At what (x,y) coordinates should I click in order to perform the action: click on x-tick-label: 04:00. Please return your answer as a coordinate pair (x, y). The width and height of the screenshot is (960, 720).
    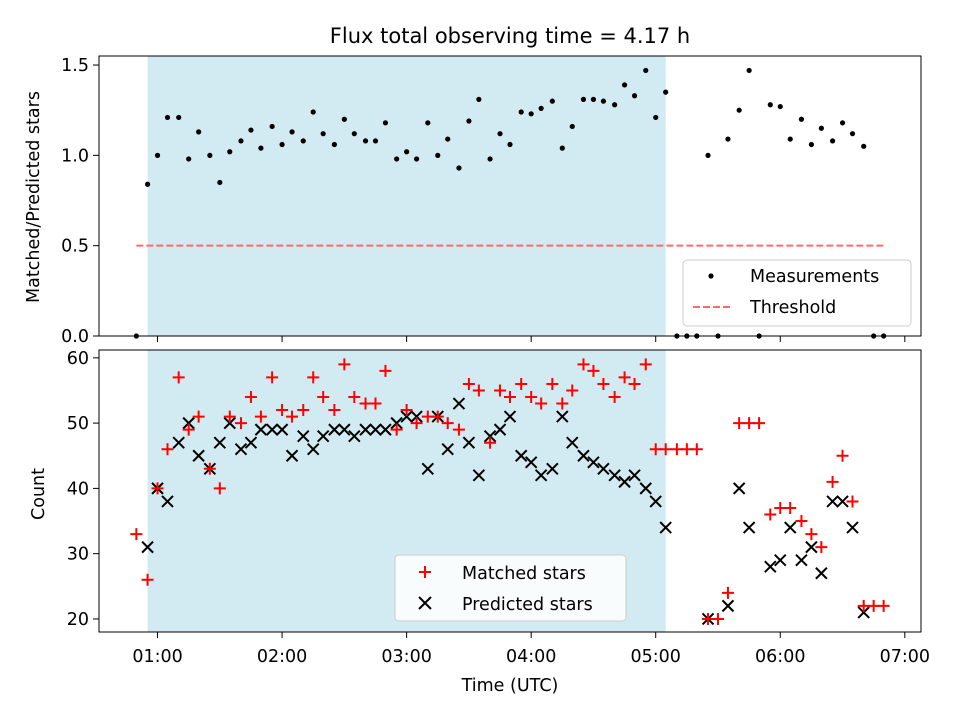
    Looking at the image, I should click on (531, 657).